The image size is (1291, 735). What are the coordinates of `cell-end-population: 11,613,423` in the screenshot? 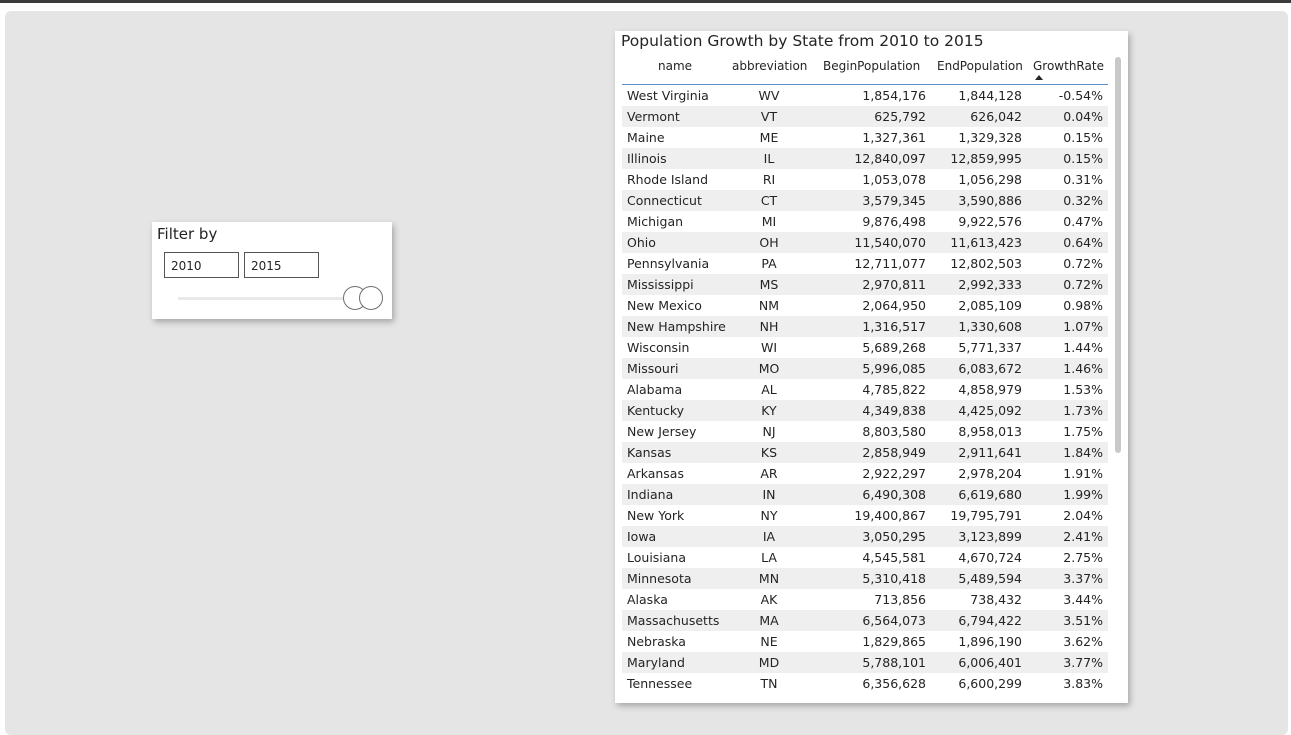 It's located at (986, 242).